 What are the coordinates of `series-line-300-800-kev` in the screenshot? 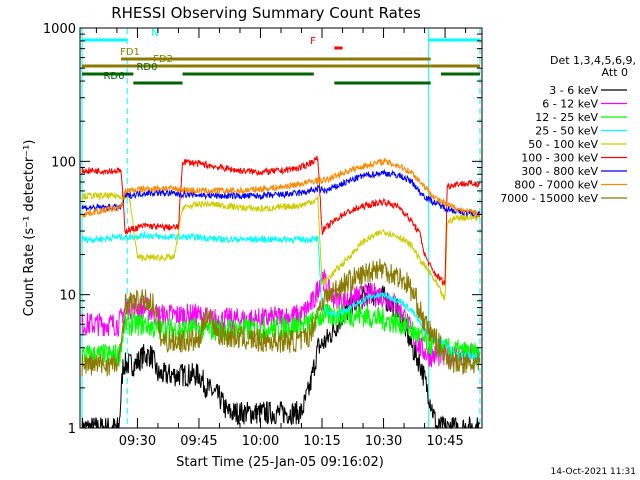 It's located at (281, 193).